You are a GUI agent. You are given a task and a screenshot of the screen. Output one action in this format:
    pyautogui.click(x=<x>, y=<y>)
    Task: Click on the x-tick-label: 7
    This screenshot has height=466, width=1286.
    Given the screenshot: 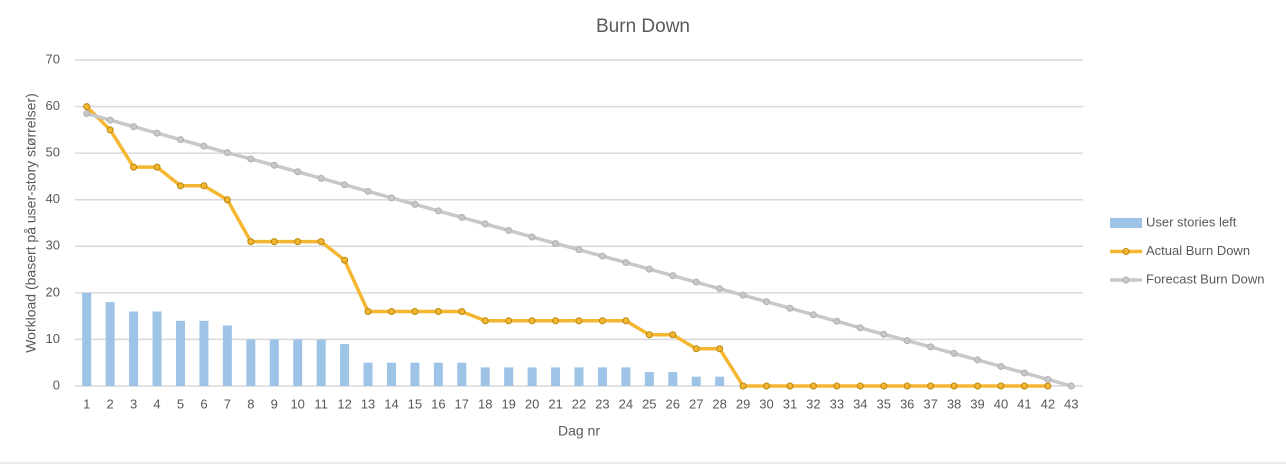 What is the action you would take?
    pyautogui.click(x=227, y=403)
    